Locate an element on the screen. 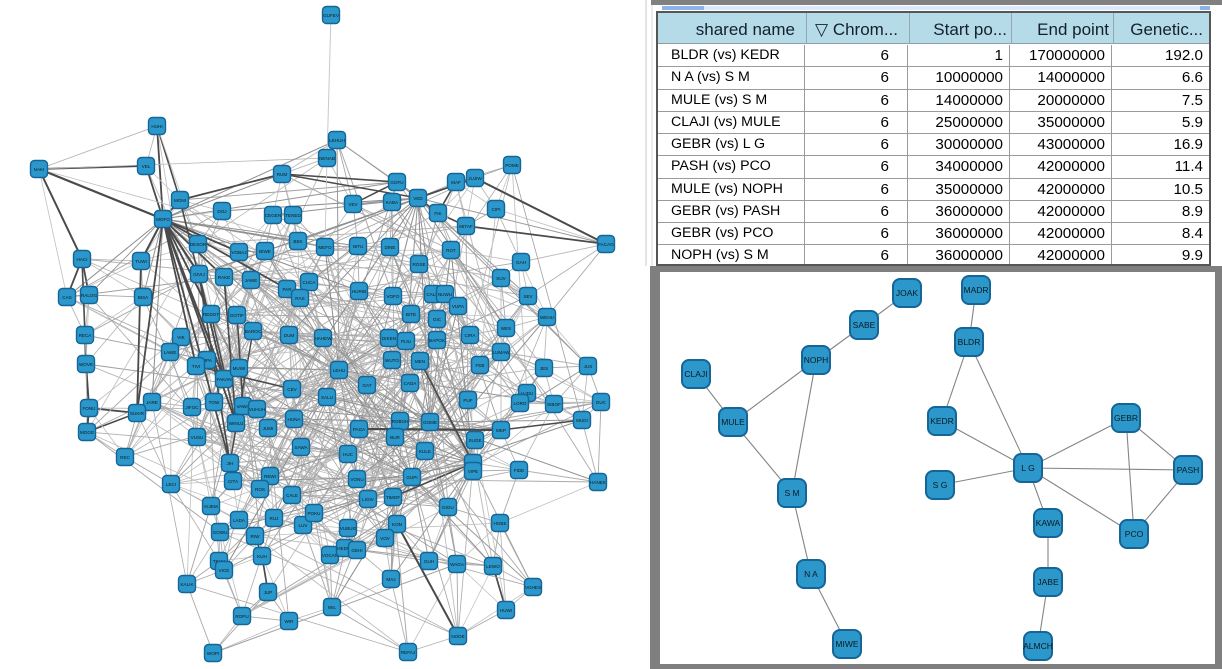 The image size is (1222, 669). svg-text: NODE is located at coordinates (457, 636).